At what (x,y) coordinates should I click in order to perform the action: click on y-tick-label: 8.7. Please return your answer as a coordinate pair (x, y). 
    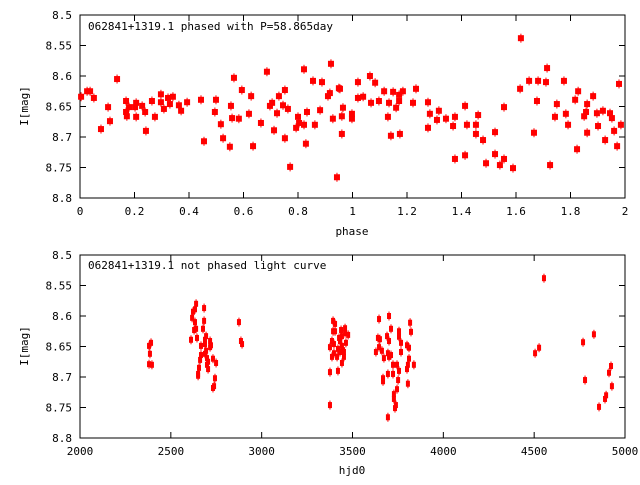
    Looking at the image, I should click on (62, 137).